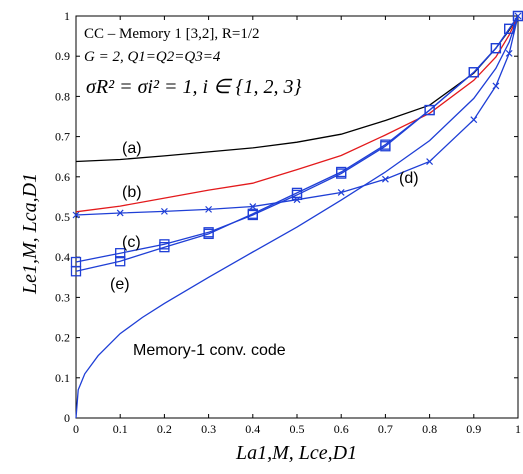  I want to click on y-tick-label: 0.3, so click(62, 297).